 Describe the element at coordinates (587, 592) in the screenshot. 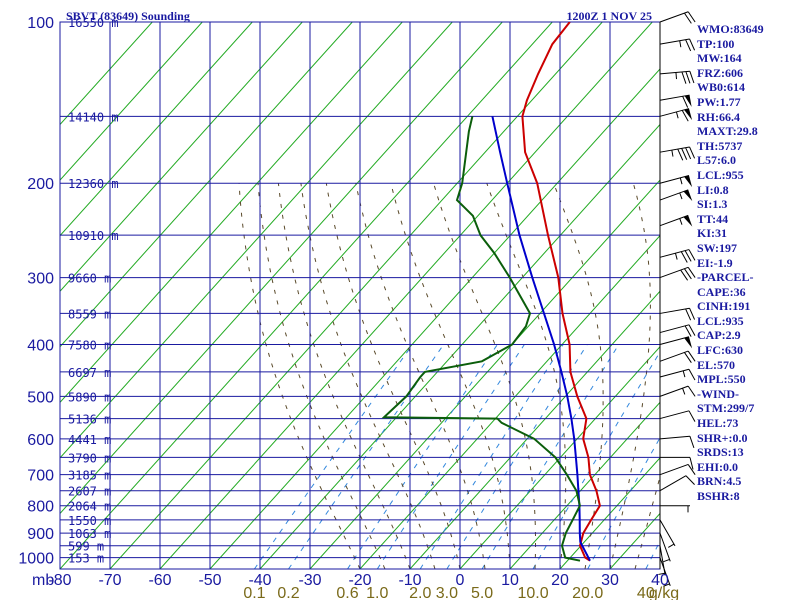

I see `mixing-ratio-label: 20.0` at that location.